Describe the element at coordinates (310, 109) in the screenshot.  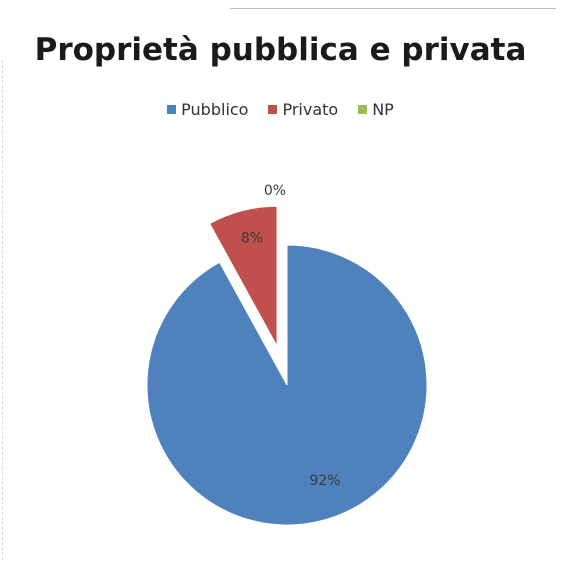
I see `legend-label-privato: Privato` at that location.